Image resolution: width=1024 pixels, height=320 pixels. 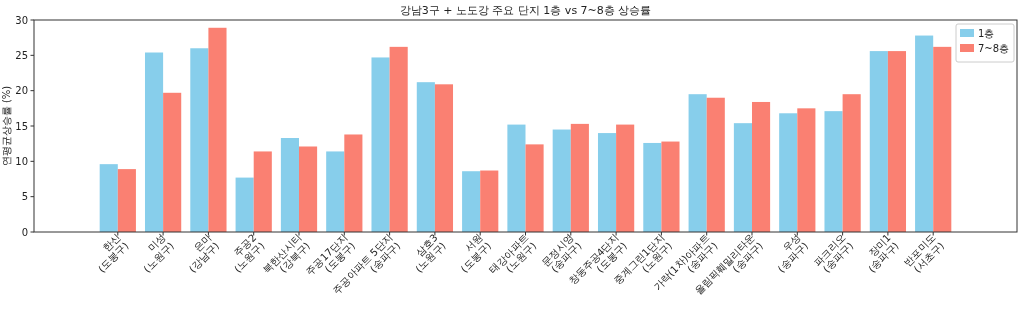 What do you see at coordinates (24, 197) in the screenshot?
I see `y-tick-label: 5` at bounding box center [24, 197].